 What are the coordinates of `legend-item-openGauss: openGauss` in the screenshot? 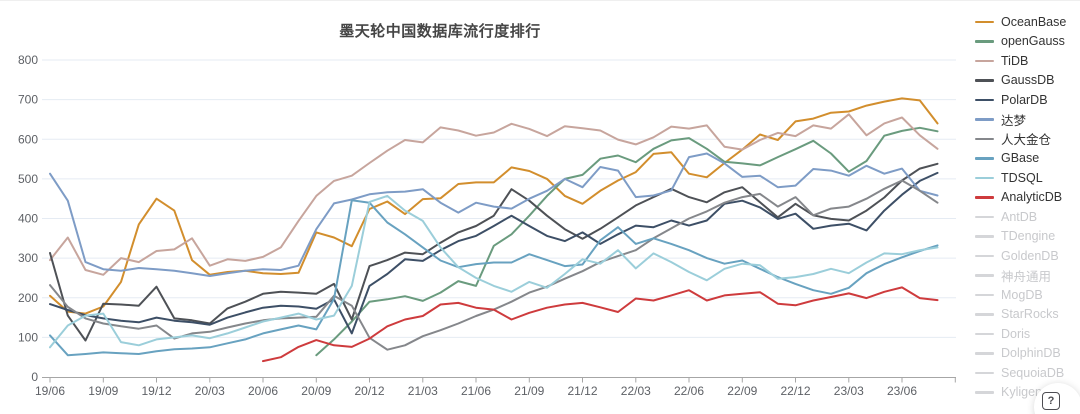 It's located at (1027, 42).